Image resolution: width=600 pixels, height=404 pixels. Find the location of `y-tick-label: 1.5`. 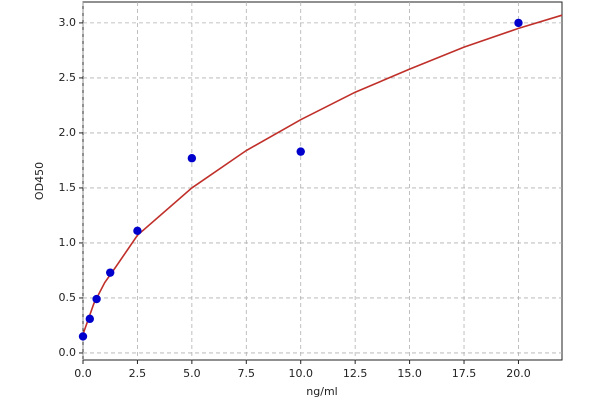

y-tick-label: 1.5 is located at coordinates (68, 187).